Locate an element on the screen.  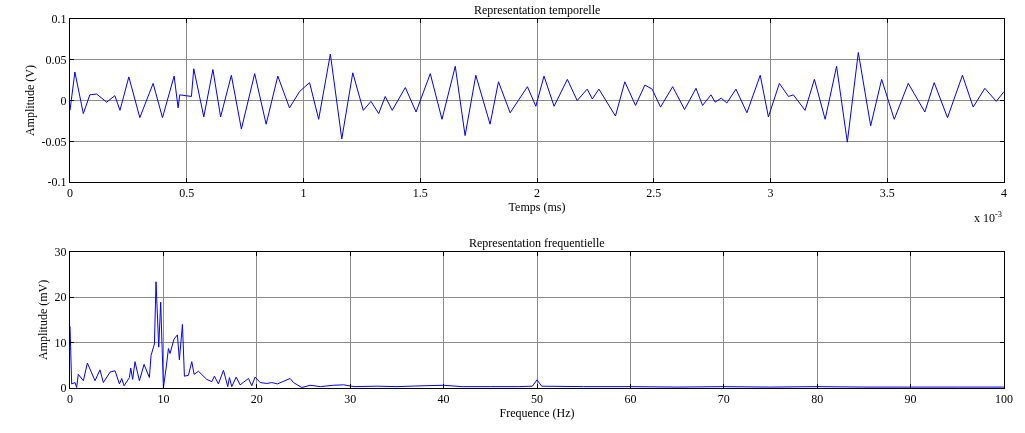
y-tick-label: -0.05 is located at coordinates (54, 141).